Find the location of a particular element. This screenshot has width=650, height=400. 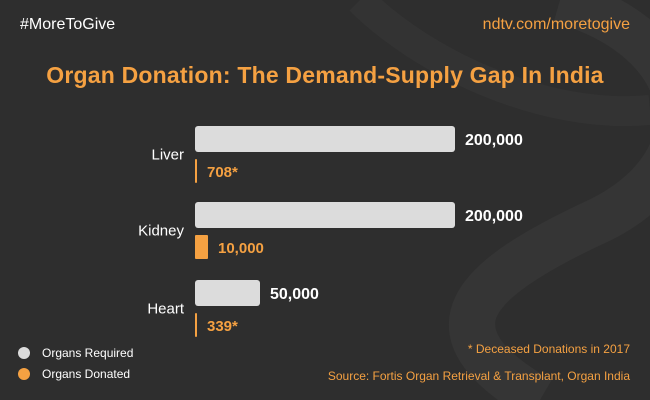

legend-dot-required is located at coordinates (24, 353).